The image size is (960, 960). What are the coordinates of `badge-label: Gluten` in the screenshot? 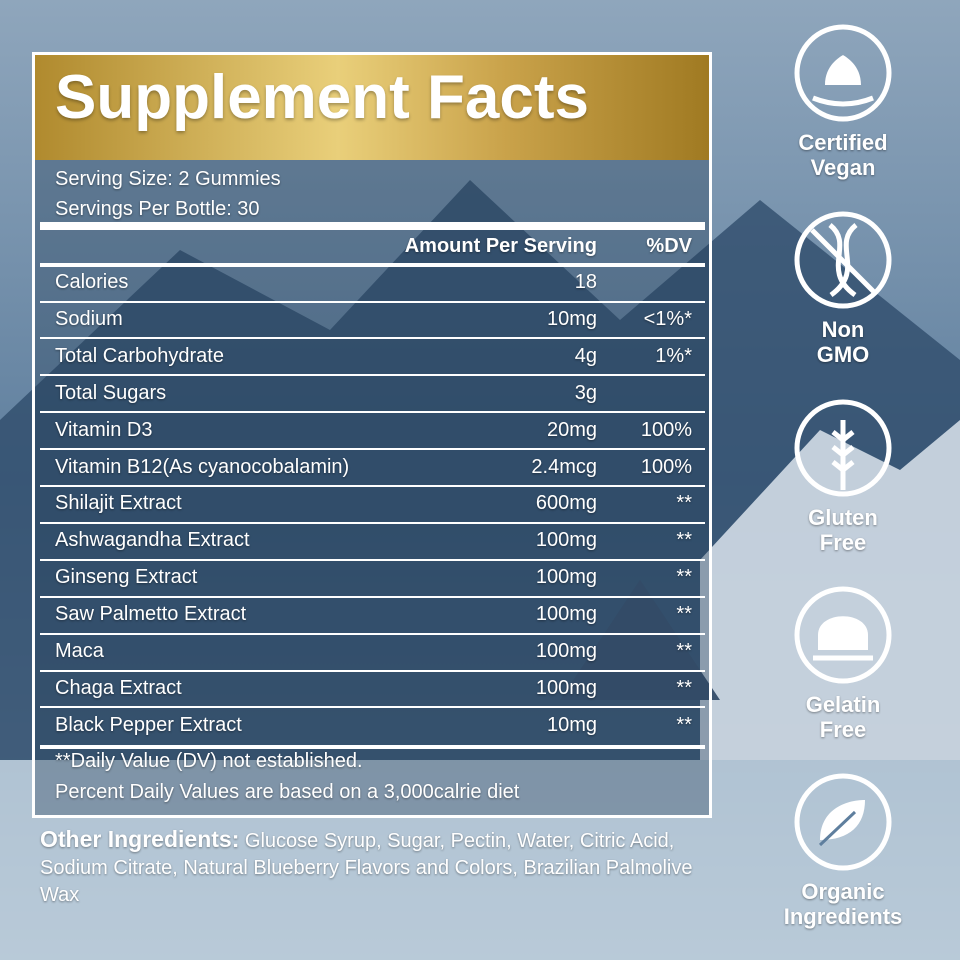 It's located at (843, 517).